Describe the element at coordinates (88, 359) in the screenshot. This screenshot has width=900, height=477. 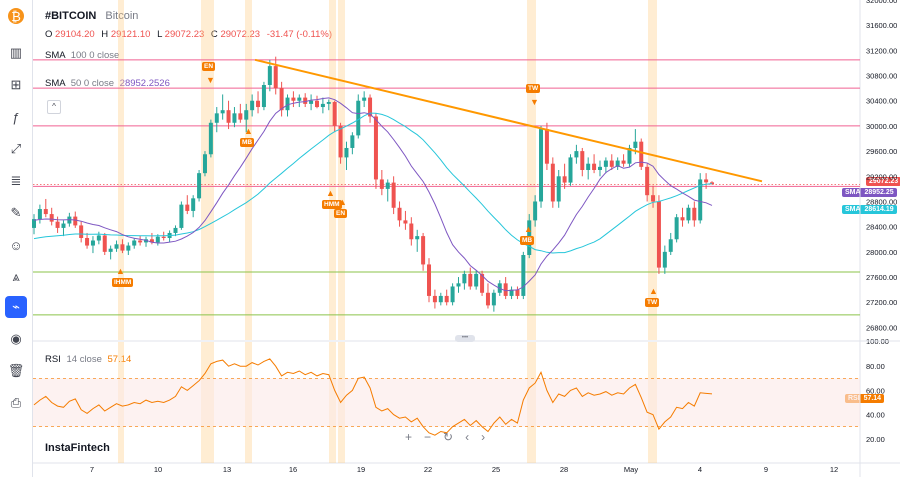
I see `rsi-legend: RSI 14 close 57.14` at that location.